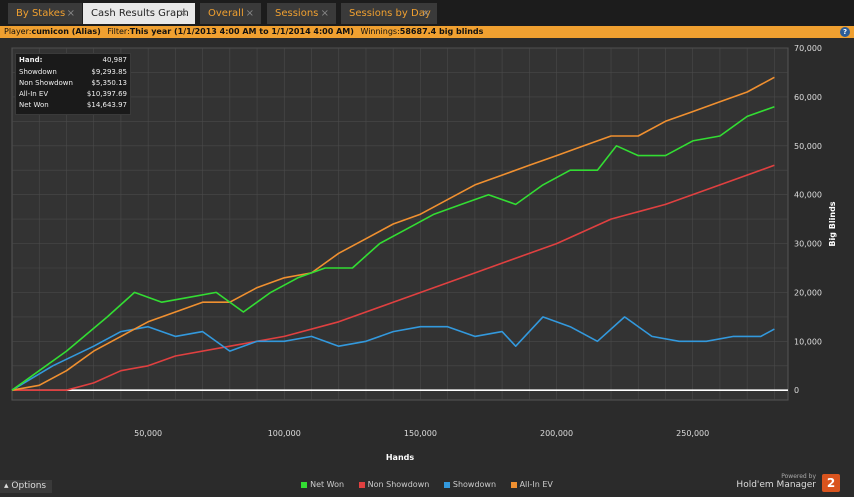 The image size is (854, 497). Describe the element at coordinates (118, 31) in the screenshot. I see `filter-label: Filter:` at that location.